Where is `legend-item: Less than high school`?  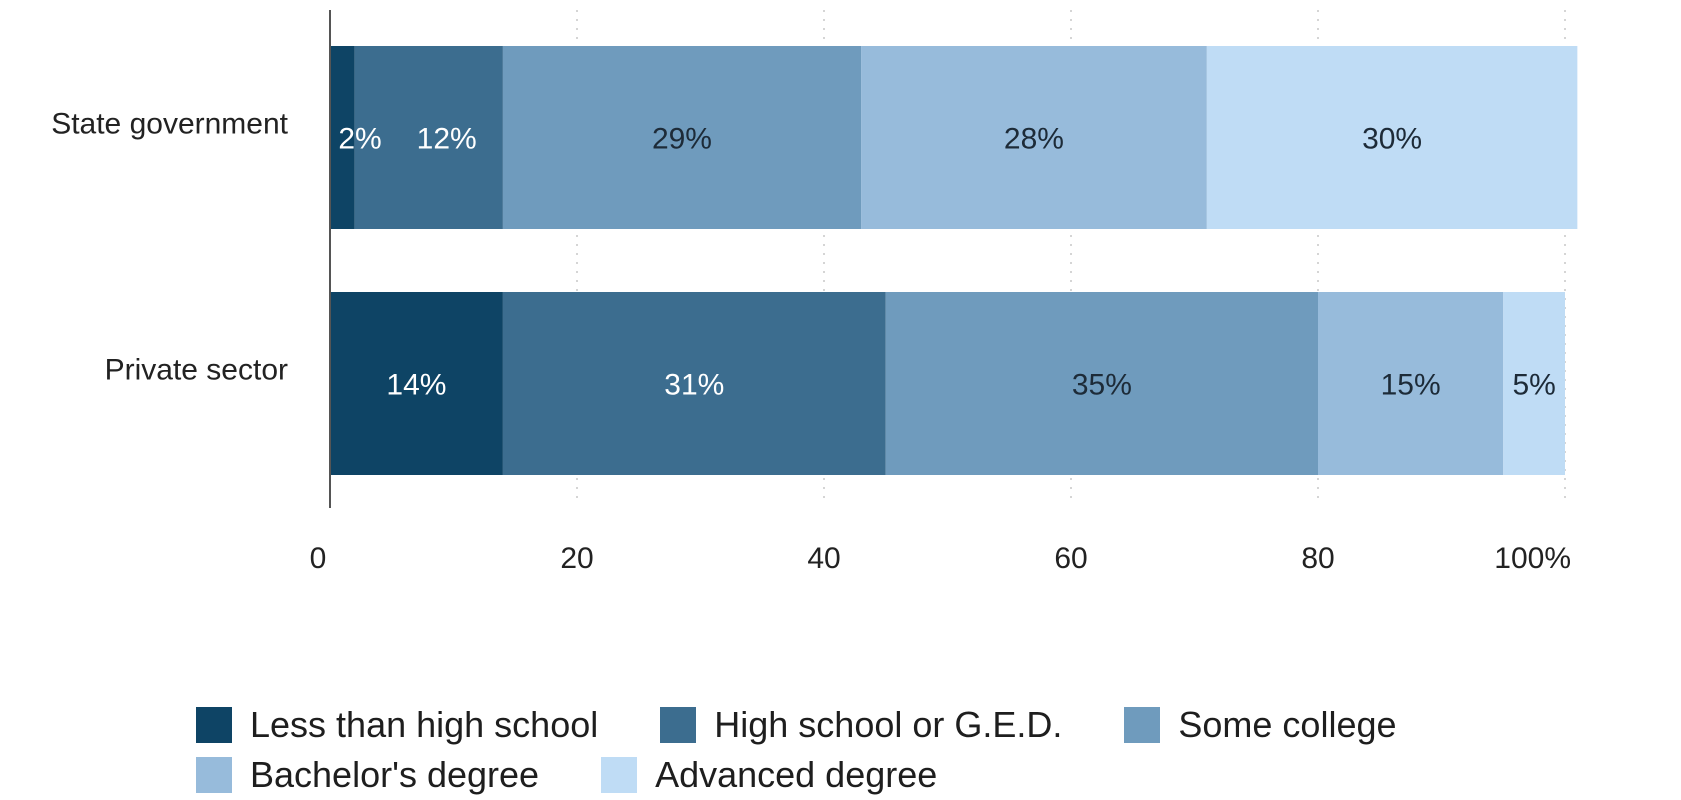
legend-item: Less than high school is located at coordinates (397, 725).